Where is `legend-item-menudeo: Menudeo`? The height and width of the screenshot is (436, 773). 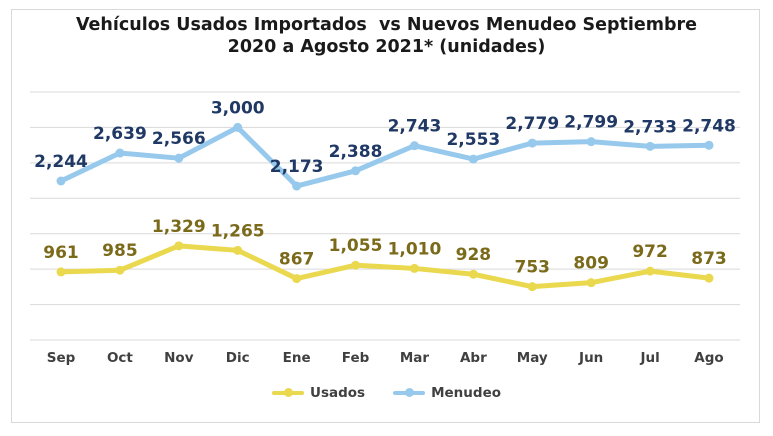 legend-item-menudeo: Menudeo is located at coordinates (447, 393).